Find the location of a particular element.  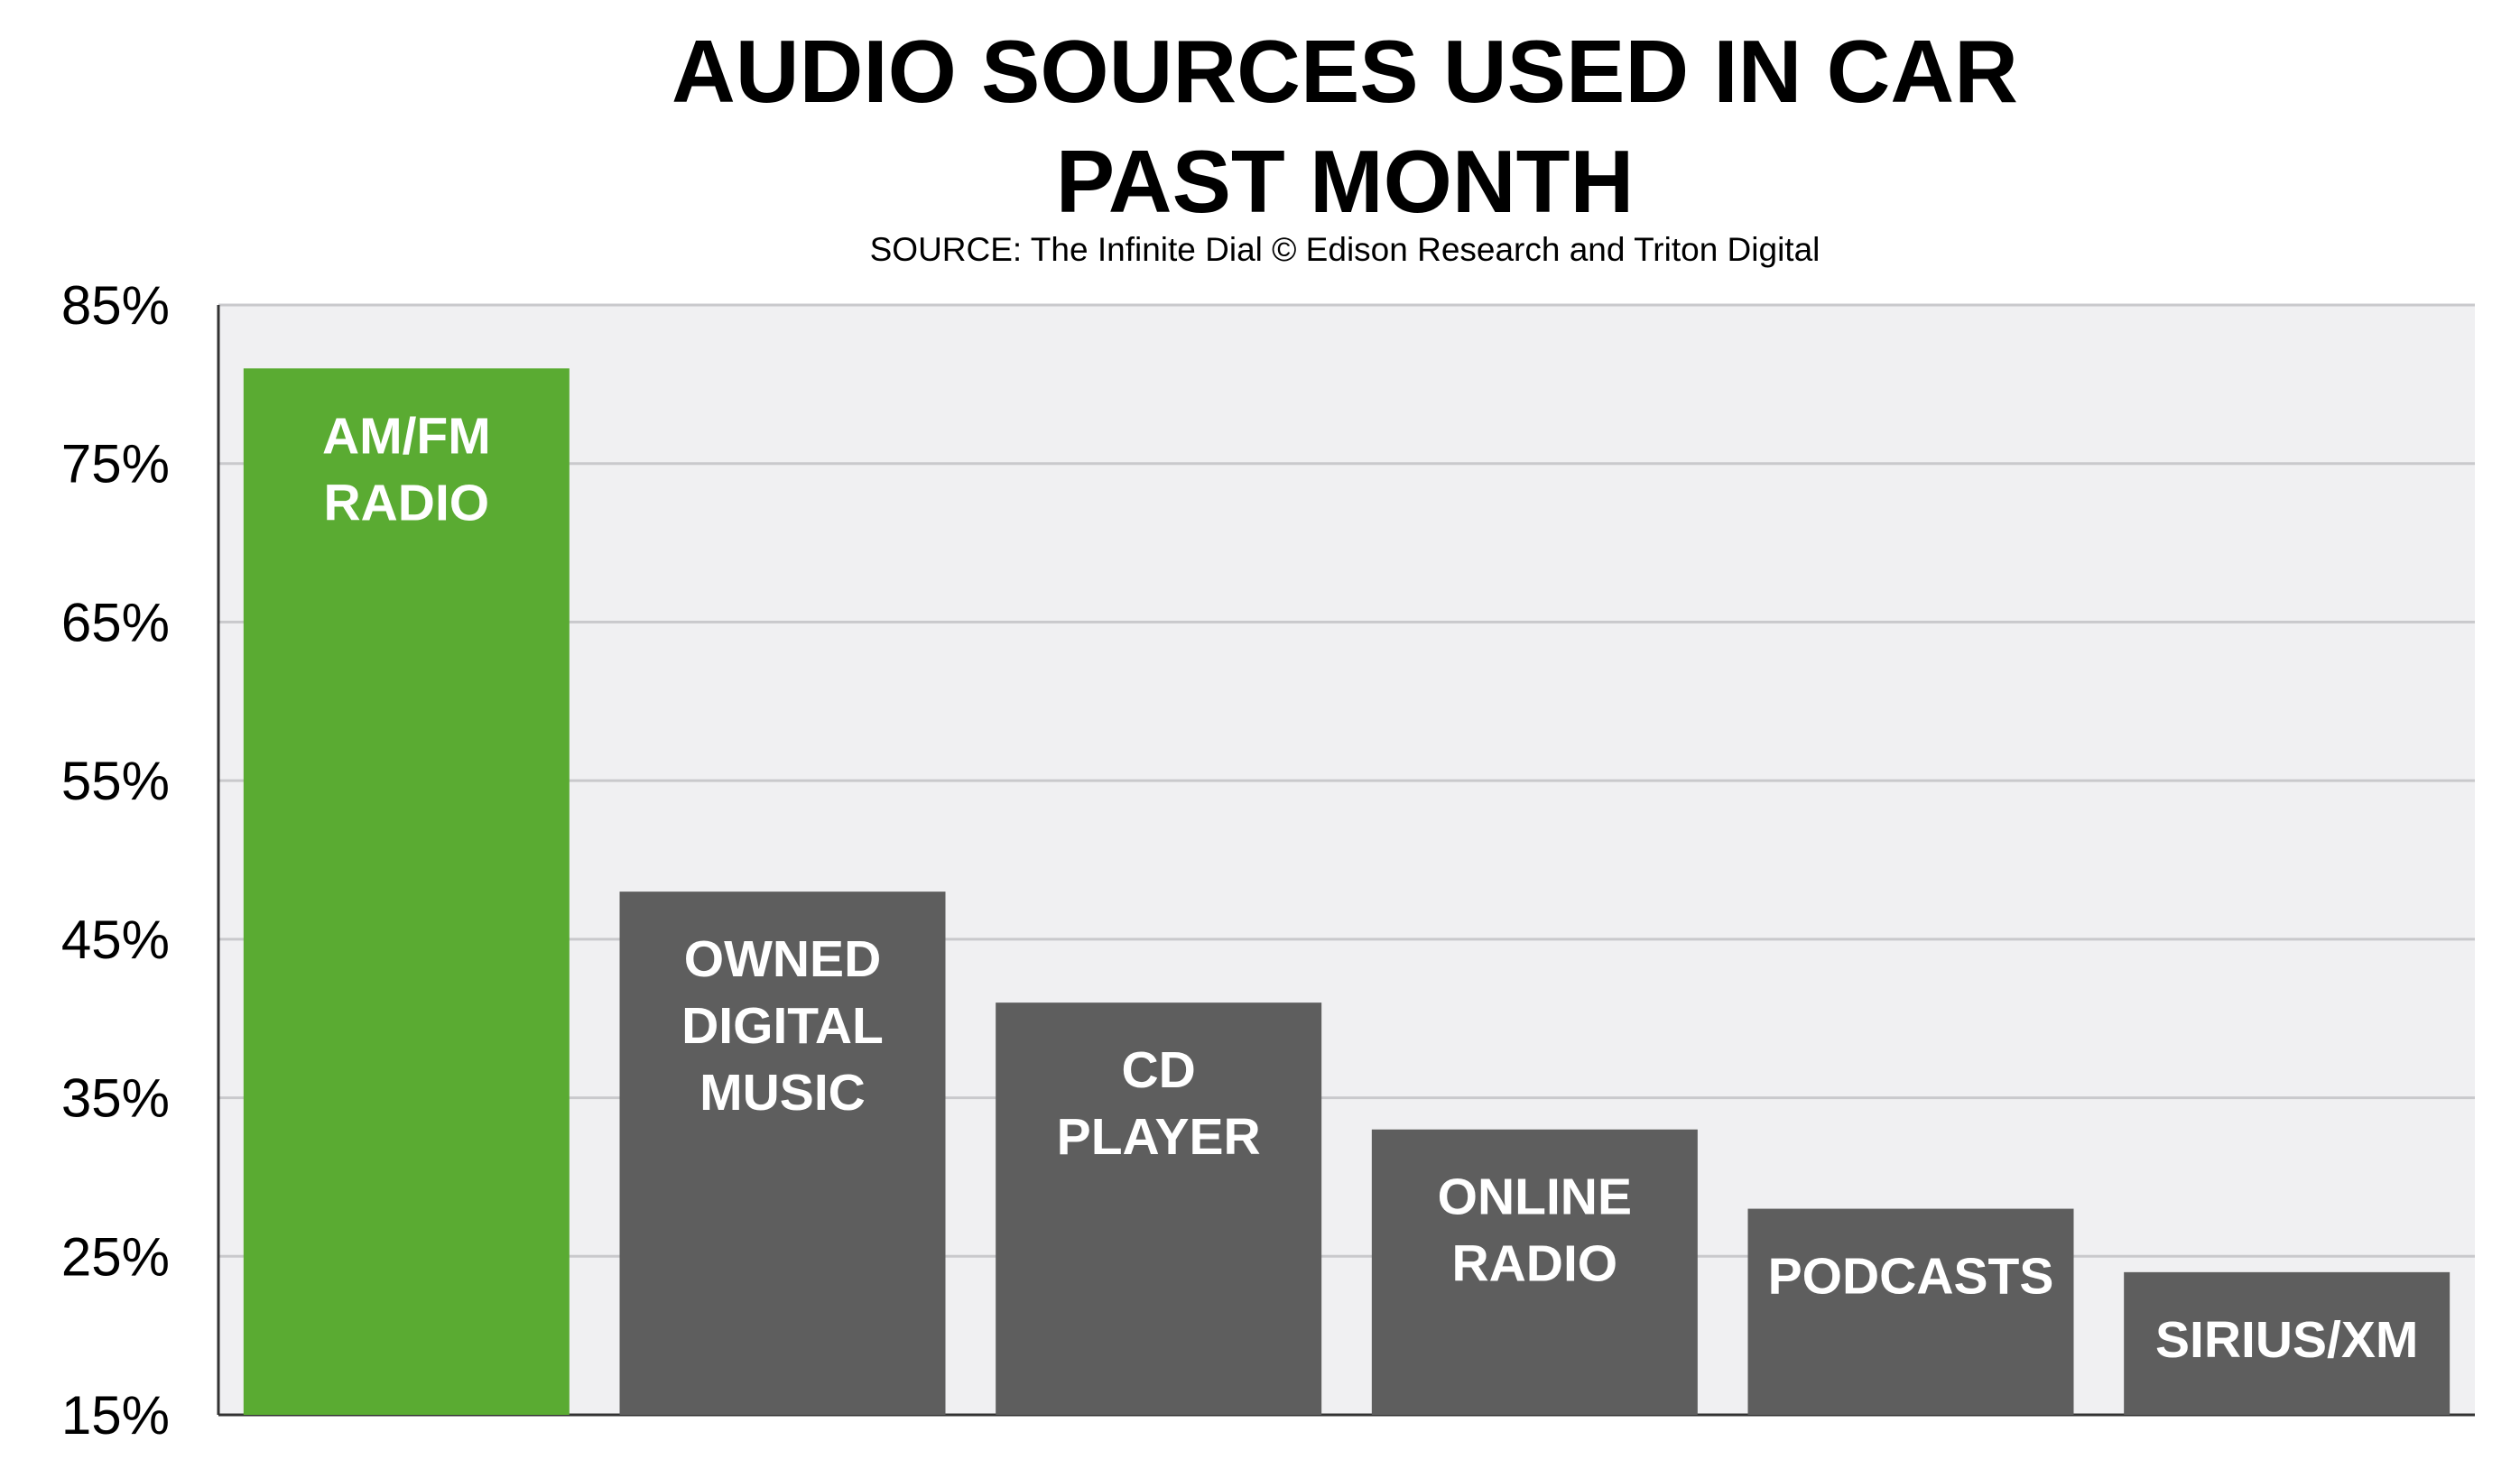

bar-label: DIGITAL is located at coordinates (782, 1026).